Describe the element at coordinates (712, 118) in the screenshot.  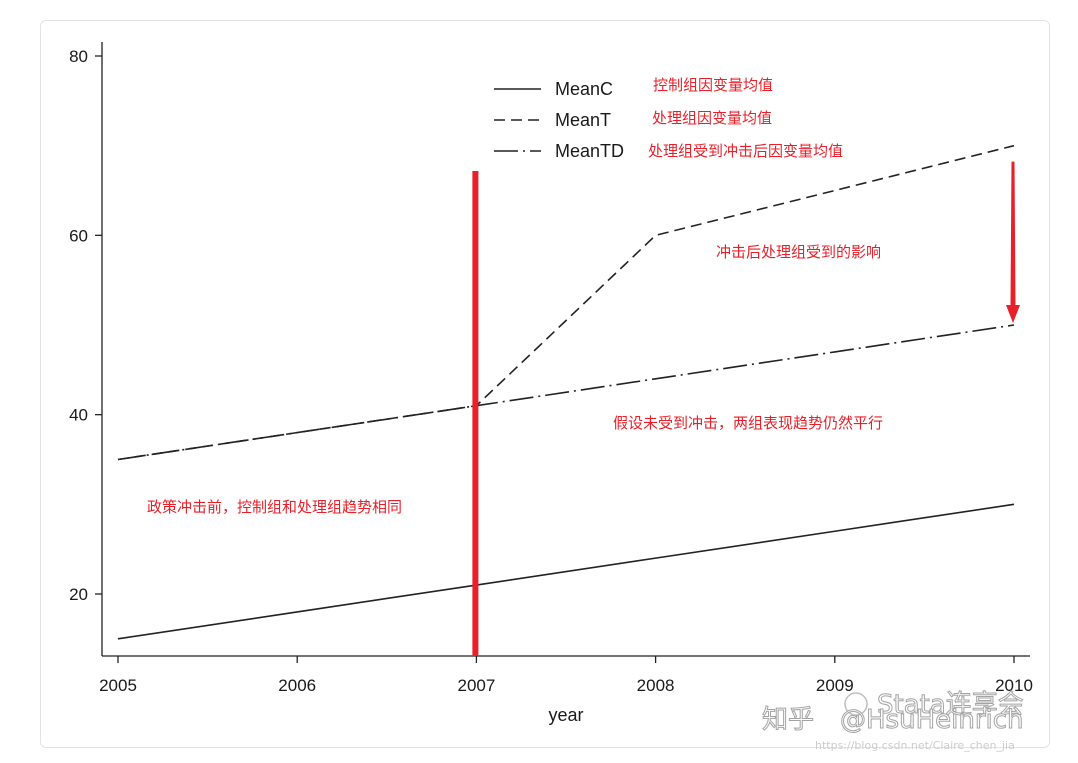
I see `legend-note-meant: 处理组因变量均值` at that location.